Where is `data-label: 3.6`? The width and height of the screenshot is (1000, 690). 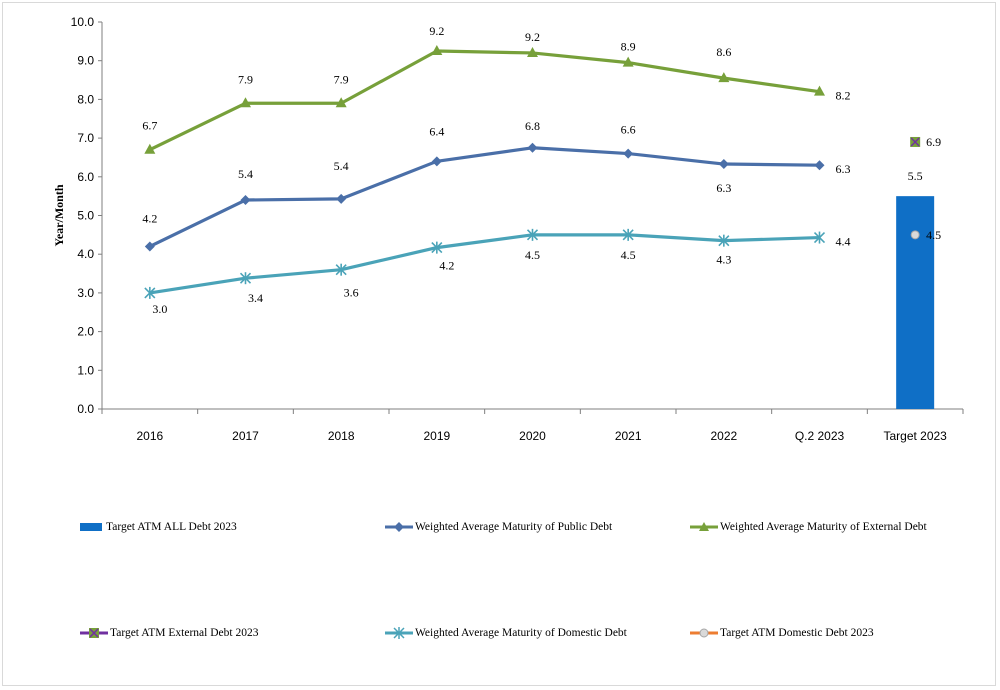
data-label: 3.6 is located at coordinates (351, 293).